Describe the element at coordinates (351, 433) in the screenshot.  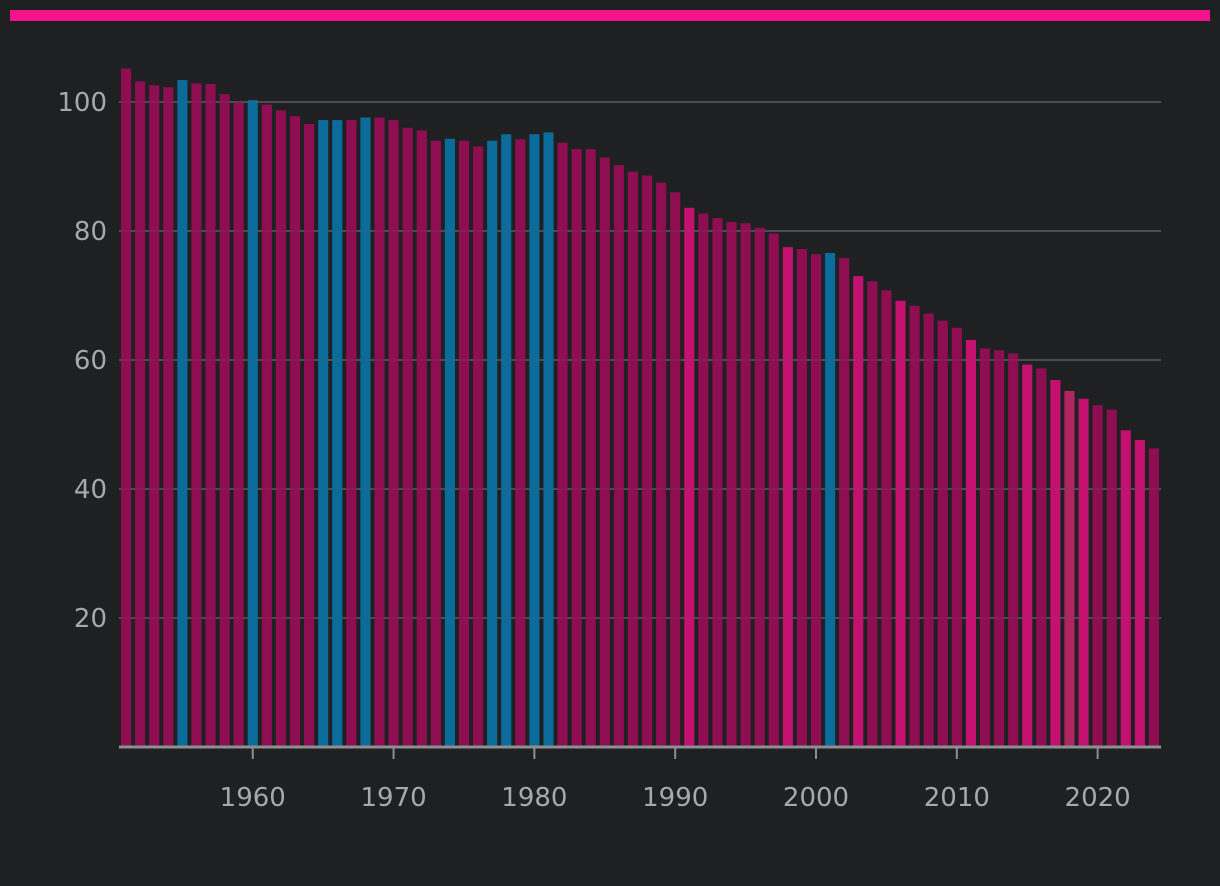
I see `bar-1967` at that location.